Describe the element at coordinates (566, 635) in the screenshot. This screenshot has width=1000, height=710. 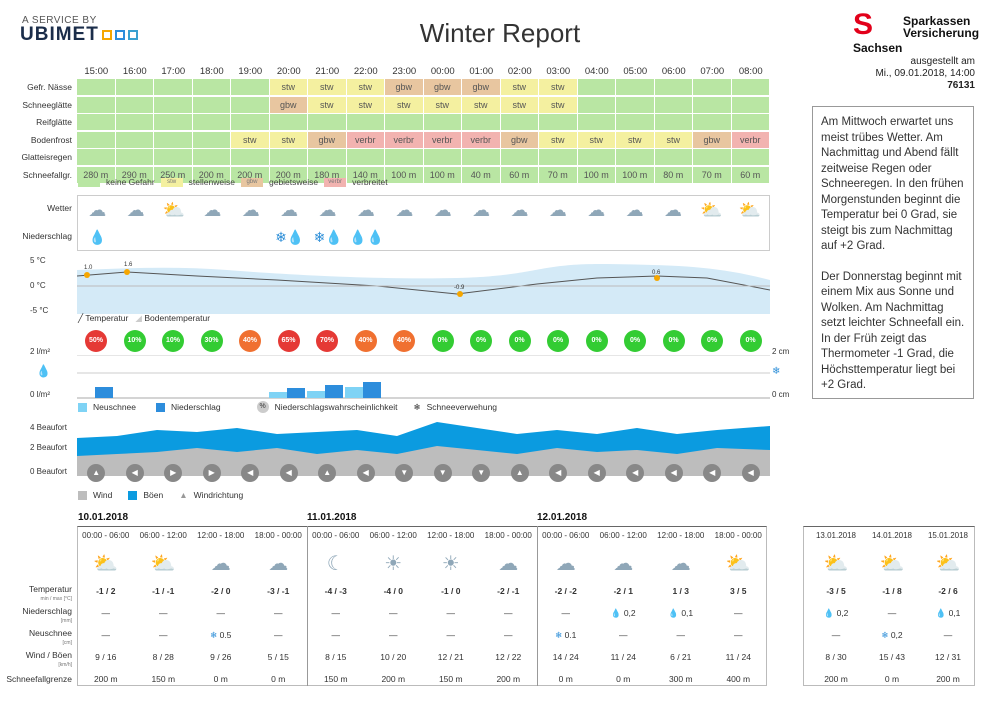
I see `forecast-cell: ❄ 0.1` at that location.